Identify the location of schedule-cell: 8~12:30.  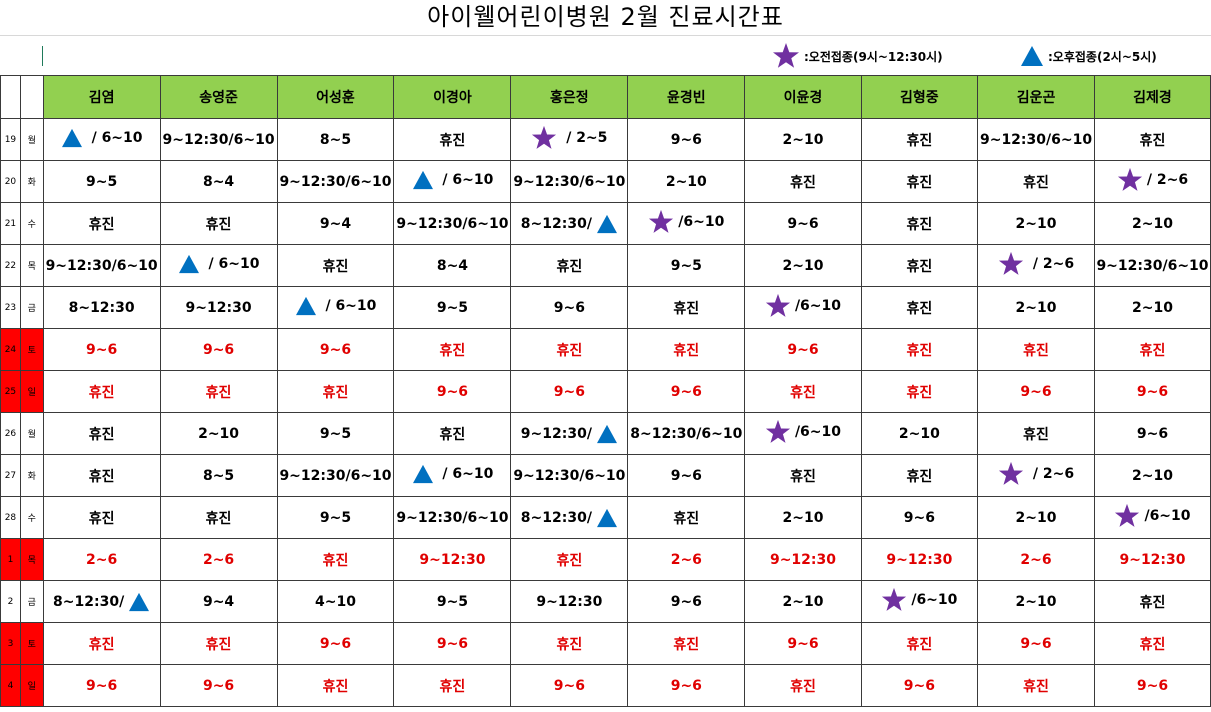
(101, 307).